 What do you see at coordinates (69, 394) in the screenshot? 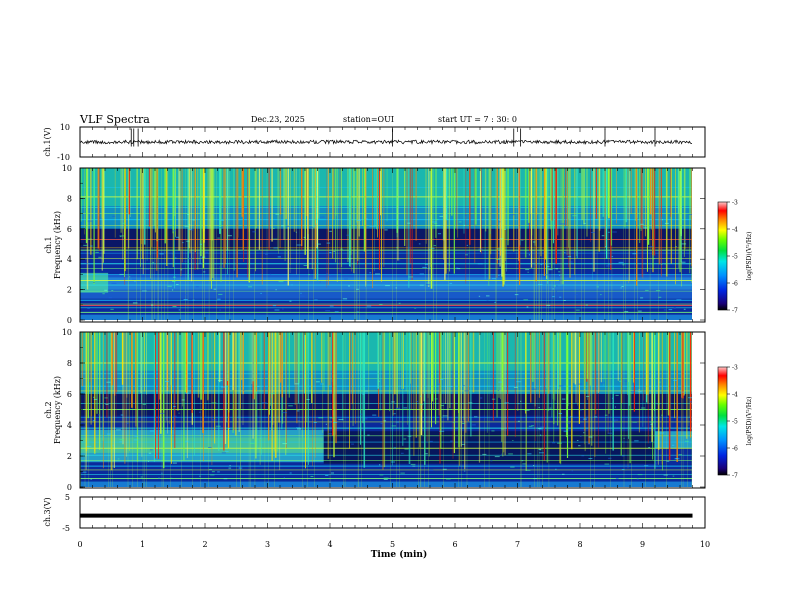
I see `y-tick-label: 6` at bounding box center [69, 394].